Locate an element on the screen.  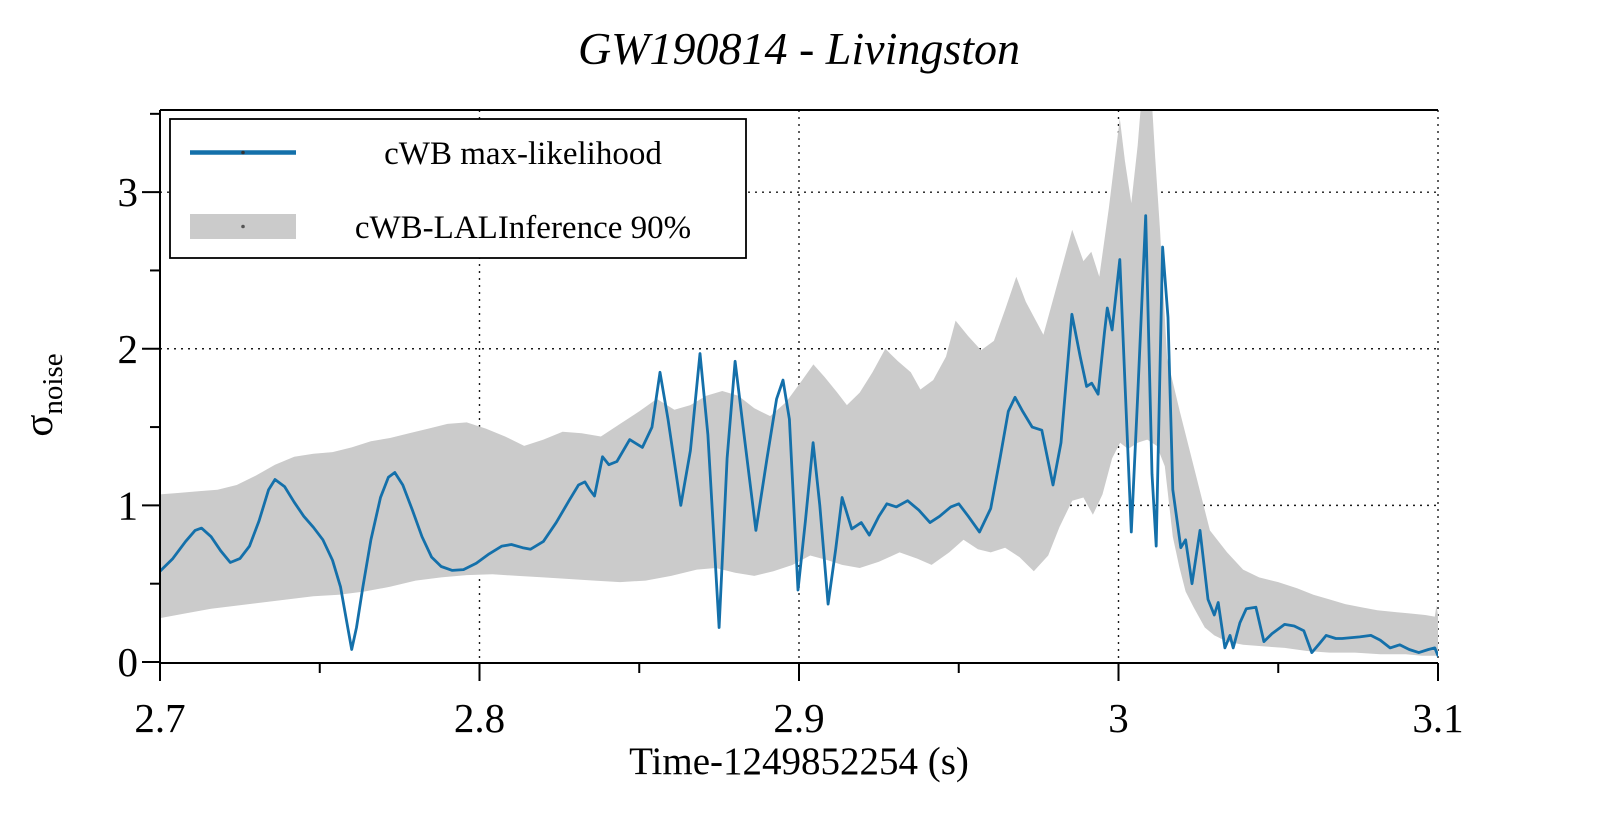
y-tick-label: 3 is located at coordinates (128, 192).